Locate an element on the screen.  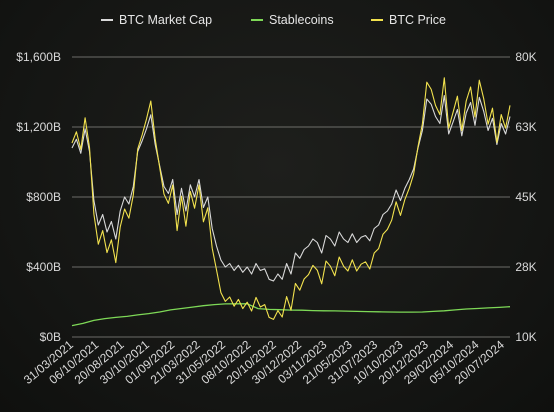
legend-label: Stablecoins is located at coordinates (301, 20).